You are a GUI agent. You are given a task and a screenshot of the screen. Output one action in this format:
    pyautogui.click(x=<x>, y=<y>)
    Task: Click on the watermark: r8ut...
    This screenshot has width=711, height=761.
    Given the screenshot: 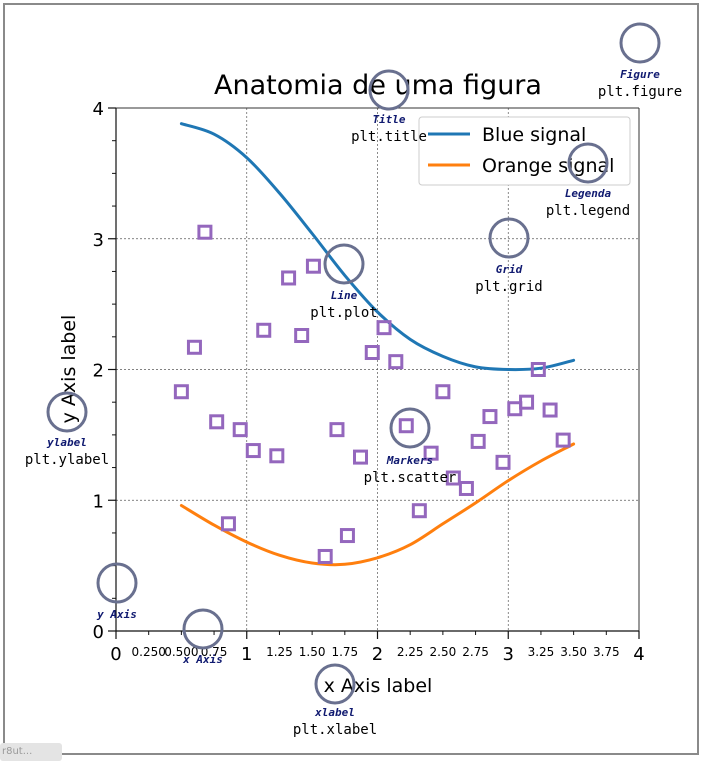 What is the action you would take?
    pyautogui.click(x=31, y=752)
    